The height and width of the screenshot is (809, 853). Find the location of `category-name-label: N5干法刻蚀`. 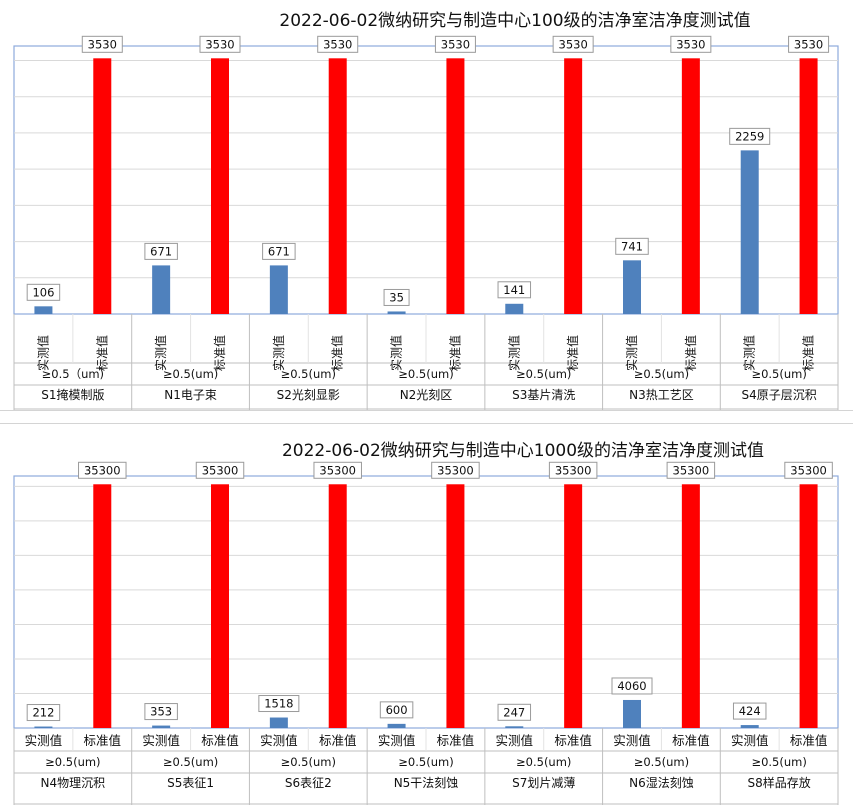

category-name-label: N5干法刻蚀 is located at coordinates (426, 783).